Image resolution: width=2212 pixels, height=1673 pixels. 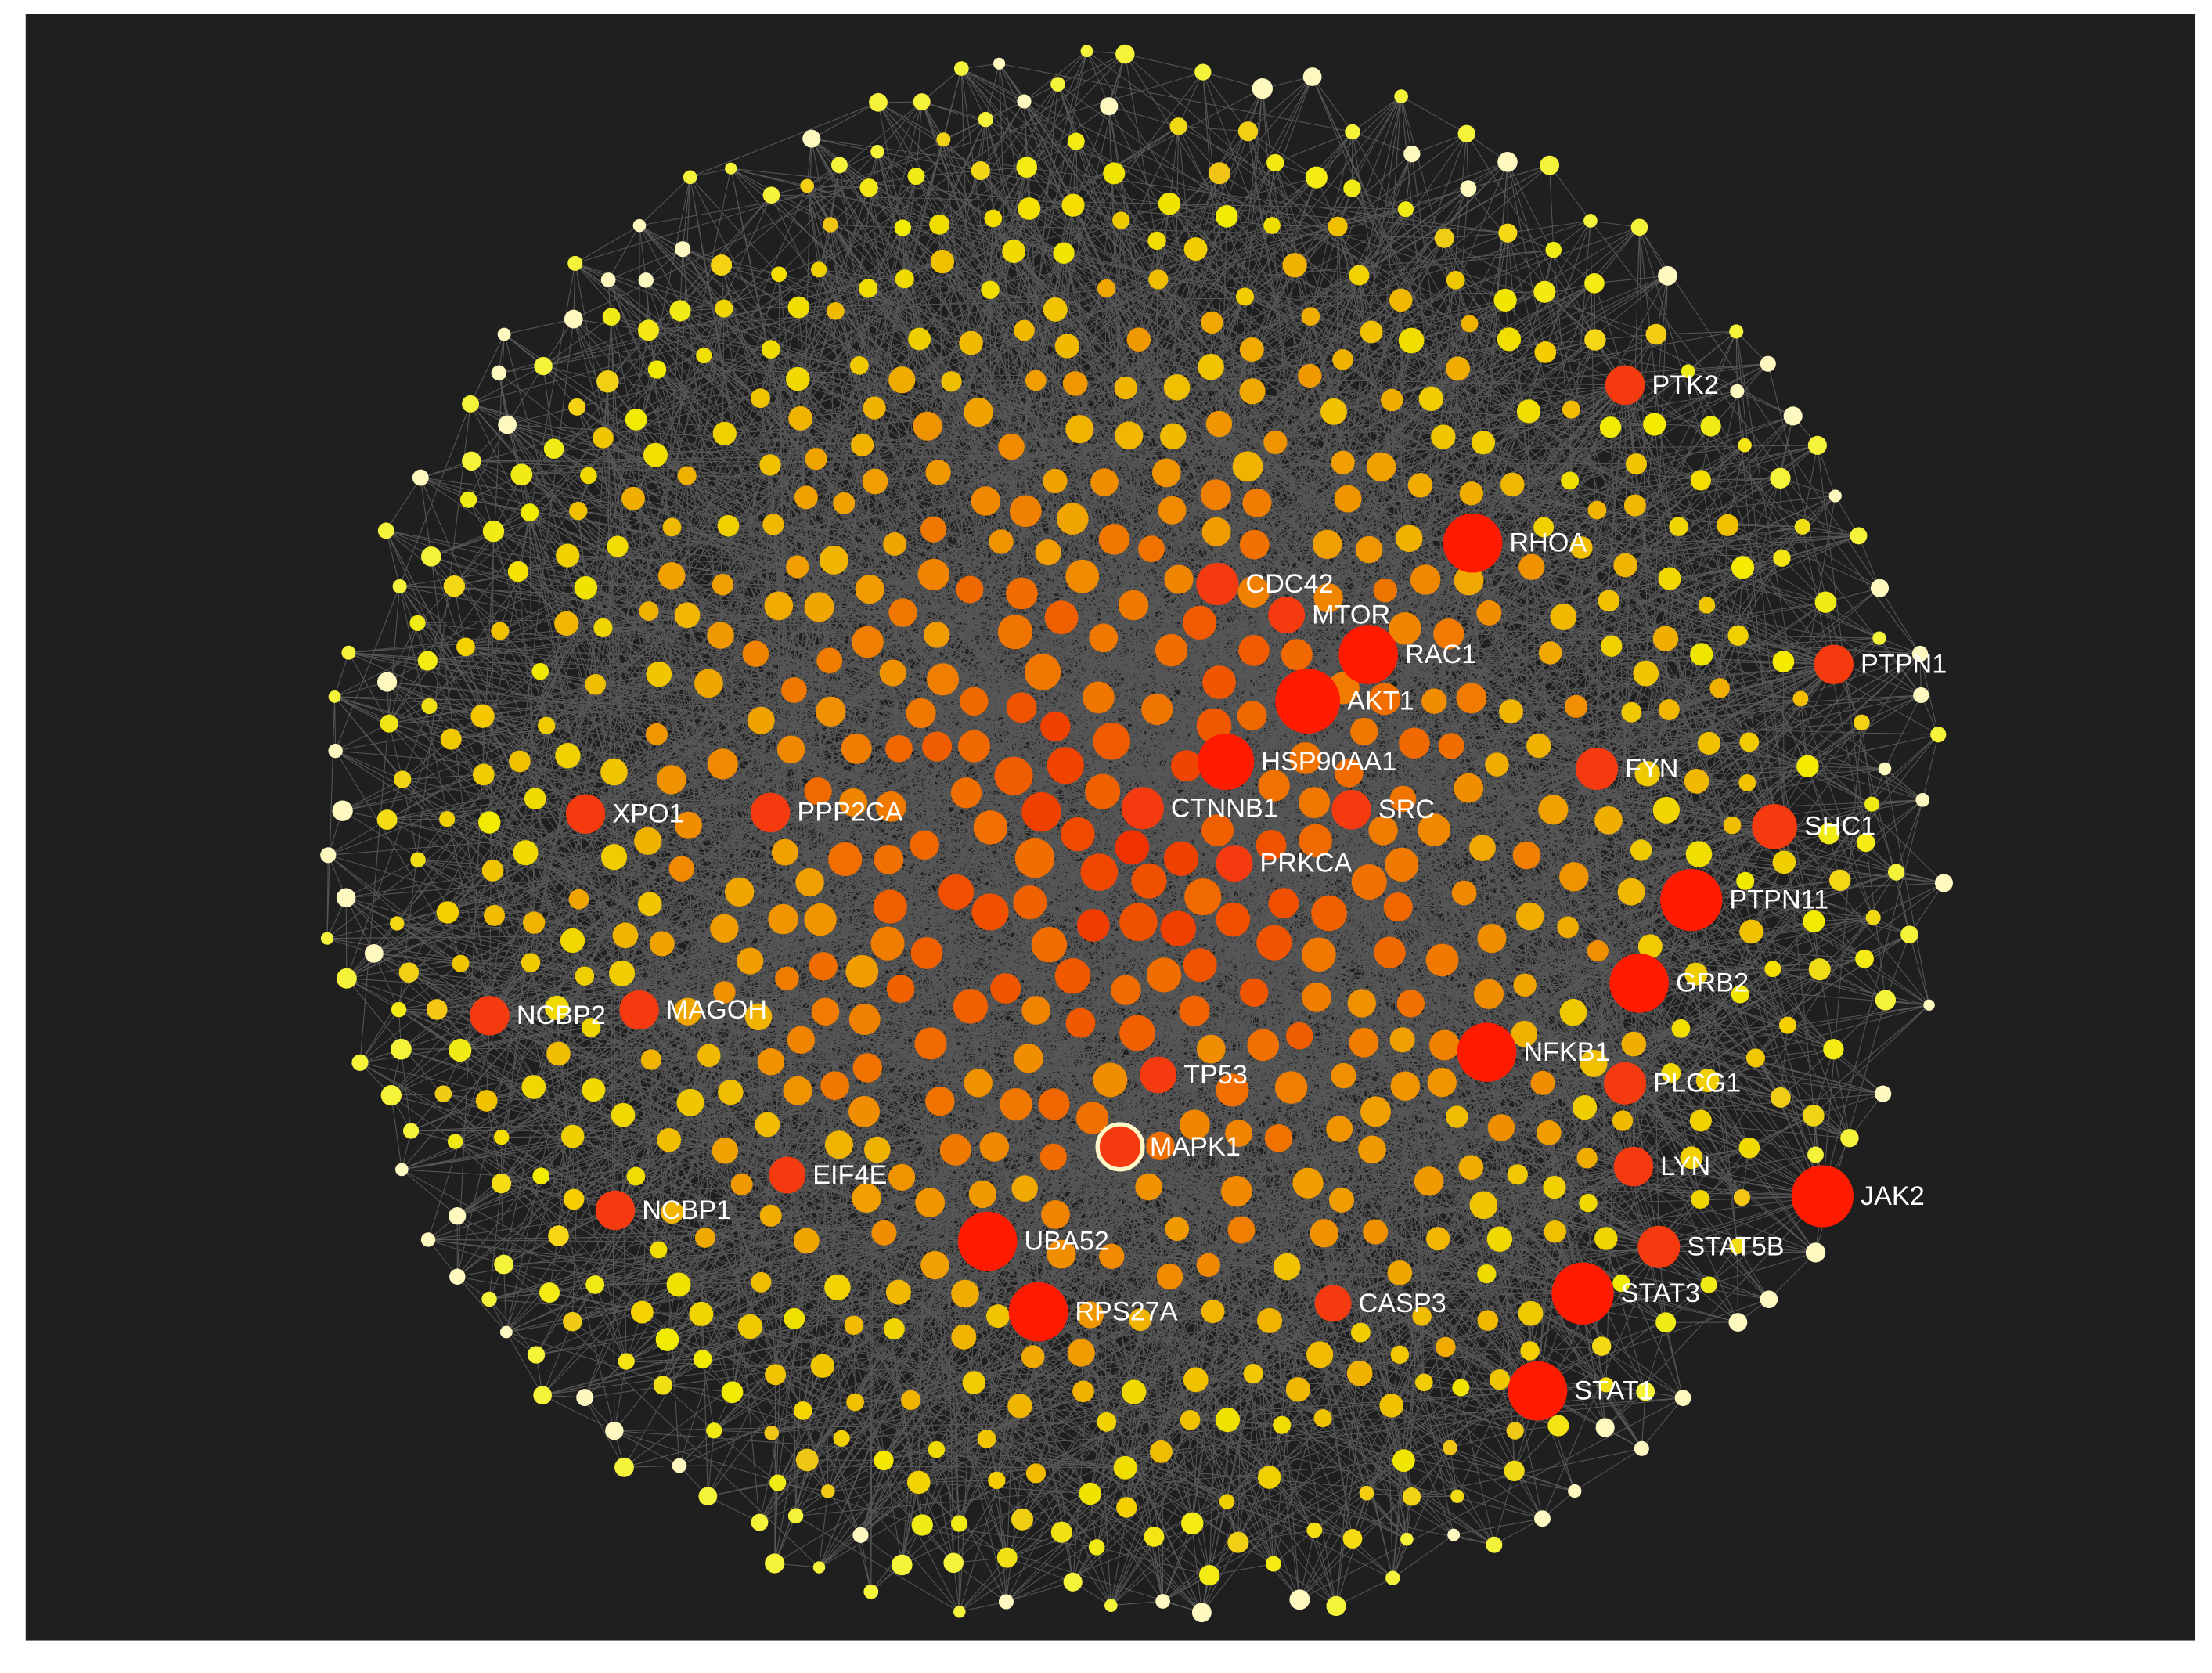 What do you see at coordinates (1685, 385) in the screenshot?
I see `node-label: PTK2` at bounding box center [1685, 385].